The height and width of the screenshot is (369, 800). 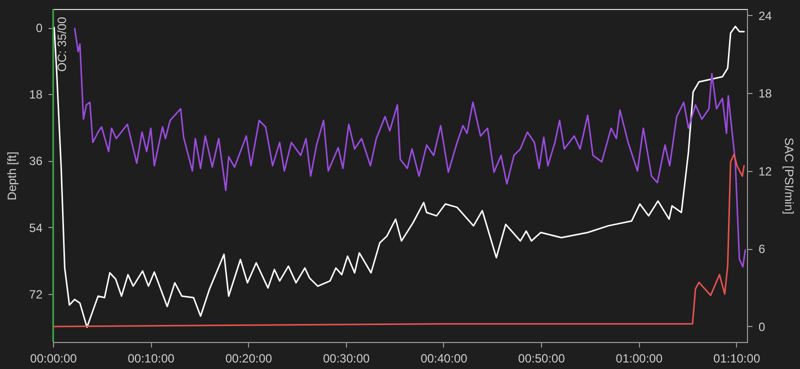 I want to click on x-tick-label: 00:40:00, so click(x=444, y=359).